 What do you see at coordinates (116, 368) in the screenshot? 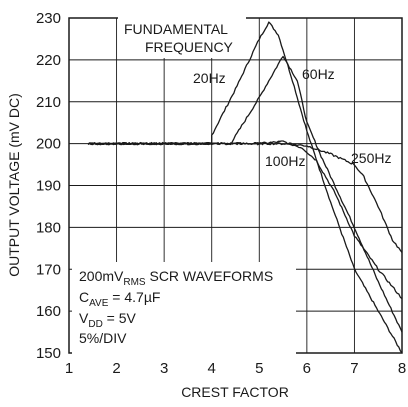
I see `x-tick-label: 2` at bounding box center [116, 368].